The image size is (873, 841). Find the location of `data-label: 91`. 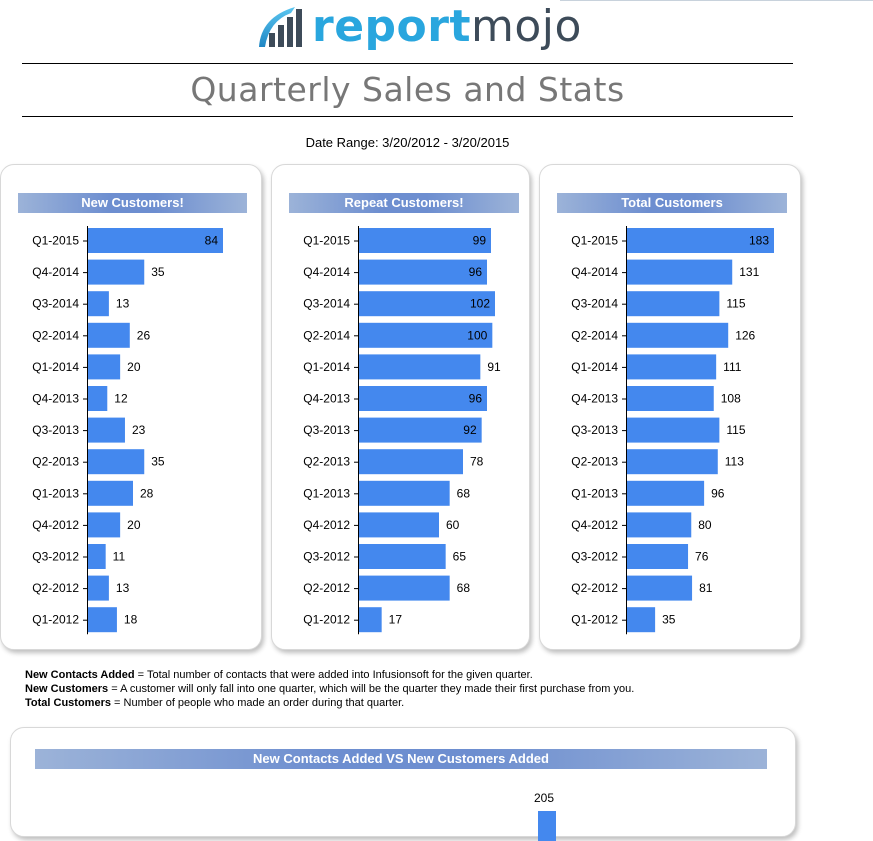

data-label: 91 is located at coordinates (494, 367).